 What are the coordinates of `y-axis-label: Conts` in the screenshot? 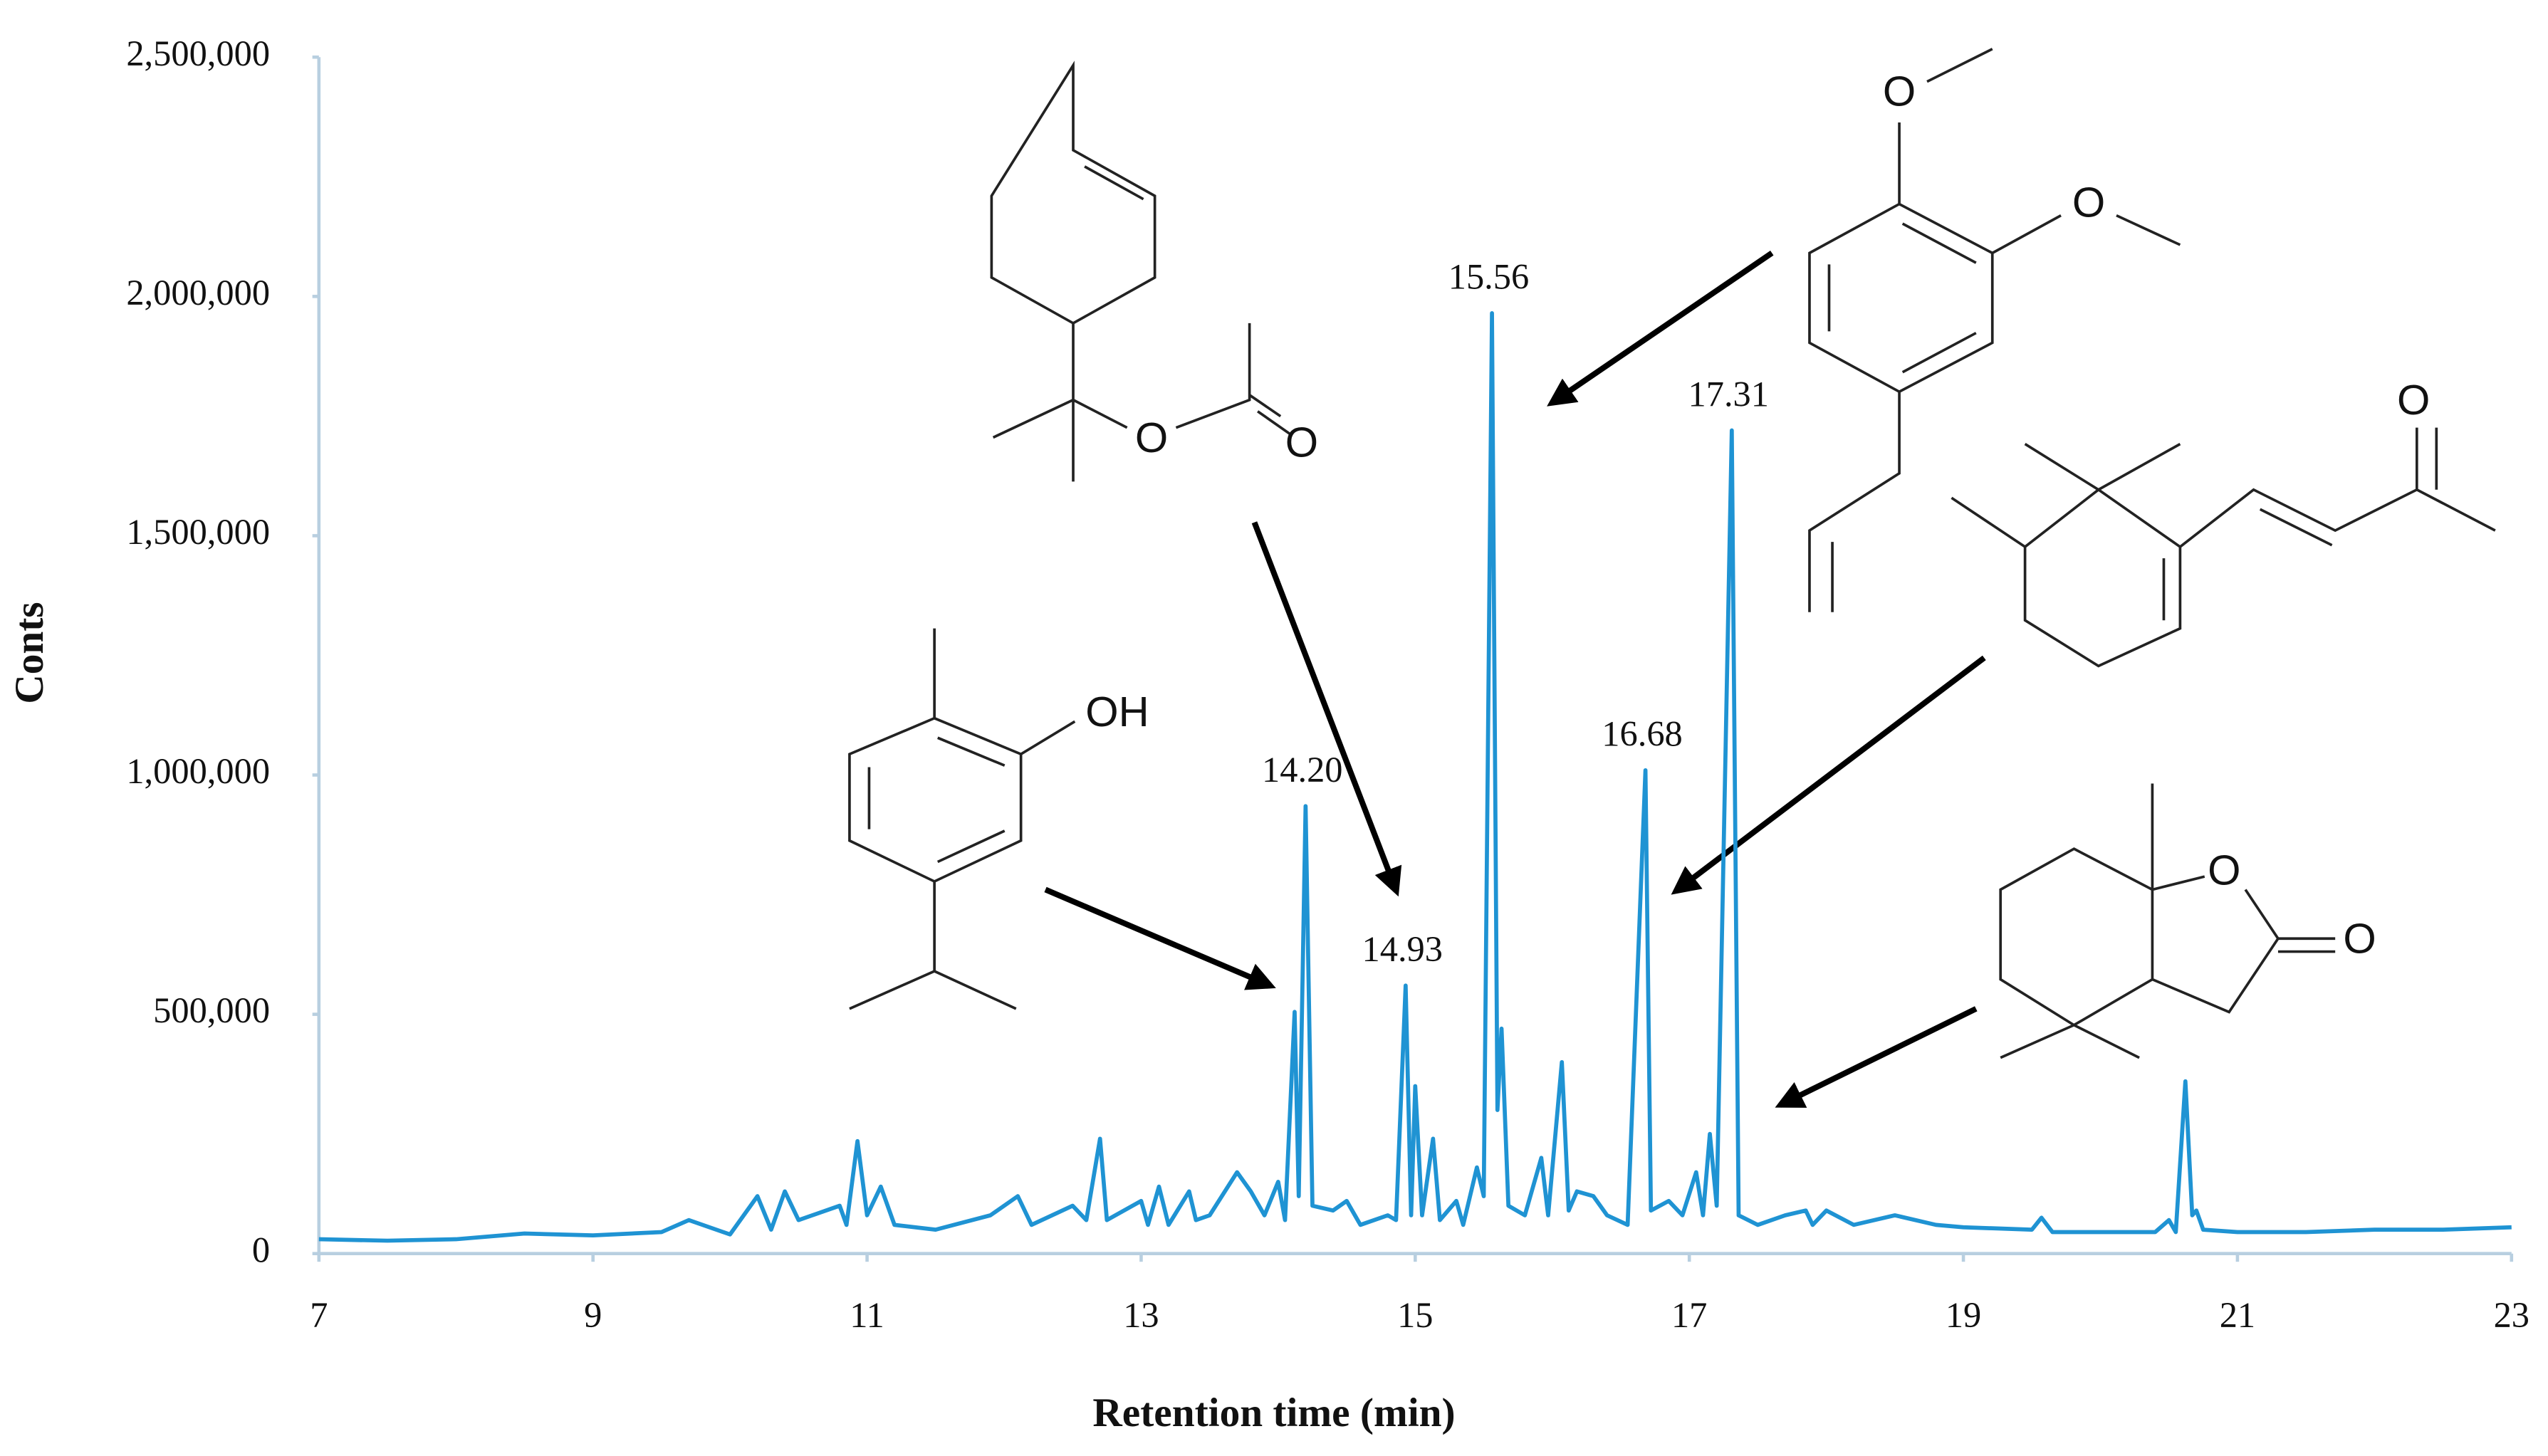 It's located at (29, 652).